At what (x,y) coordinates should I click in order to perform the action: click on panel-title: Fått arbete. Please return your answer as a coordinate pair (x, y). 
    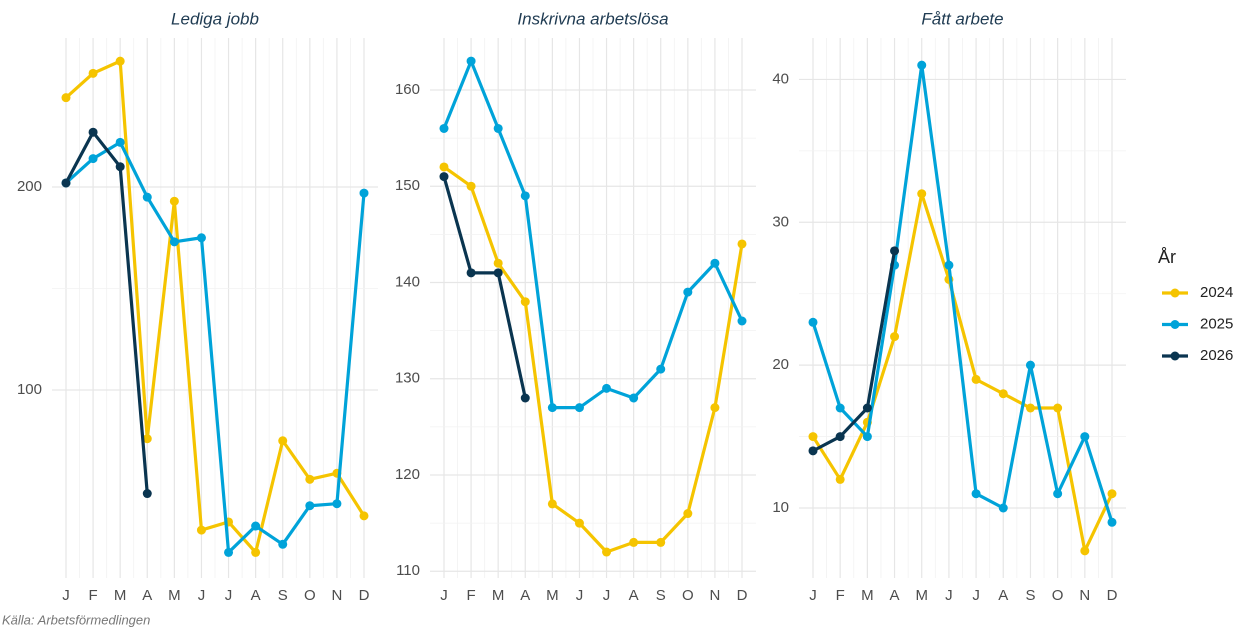
    Looking at the image, I should click on (962, 18).